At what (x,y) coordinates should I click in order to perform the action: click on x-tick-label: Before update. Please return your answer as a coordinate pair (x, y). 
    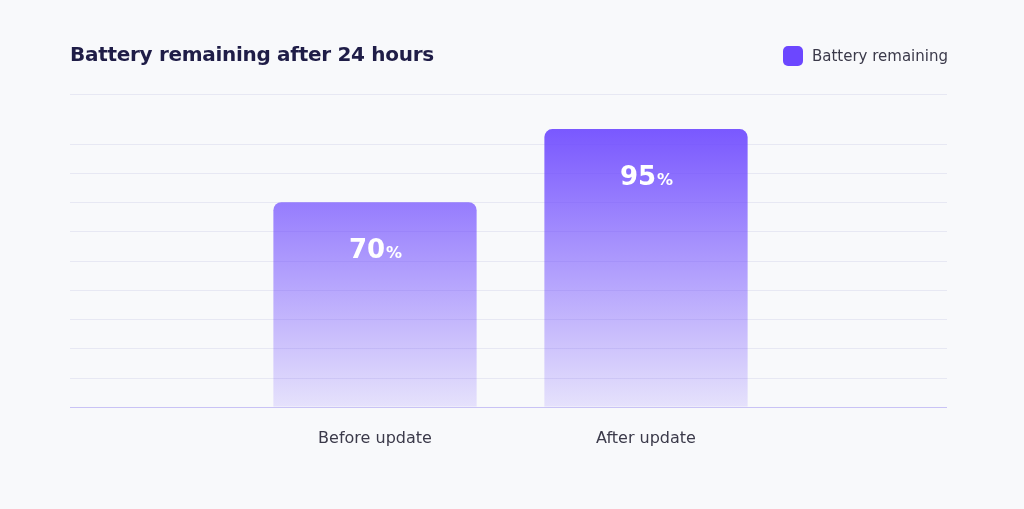
    Looking at the image, I should click on (375, 437).